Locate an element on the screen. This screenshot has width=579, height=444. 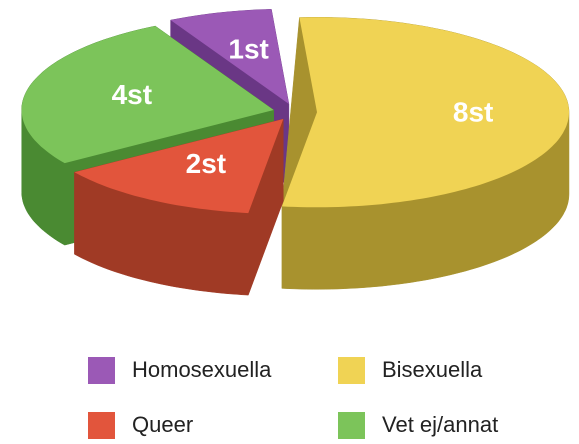
legend-label: Vet ej/annat is located at coordinates (440, 424).